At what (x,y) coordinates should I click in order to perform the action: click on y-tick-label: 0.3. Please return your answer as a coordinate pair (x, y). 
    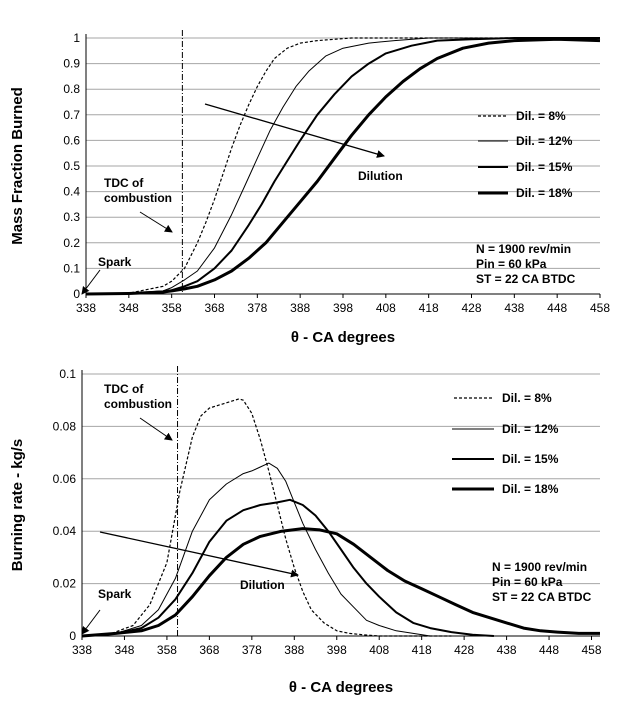
    Looking at the image, I should click on (71, 217).